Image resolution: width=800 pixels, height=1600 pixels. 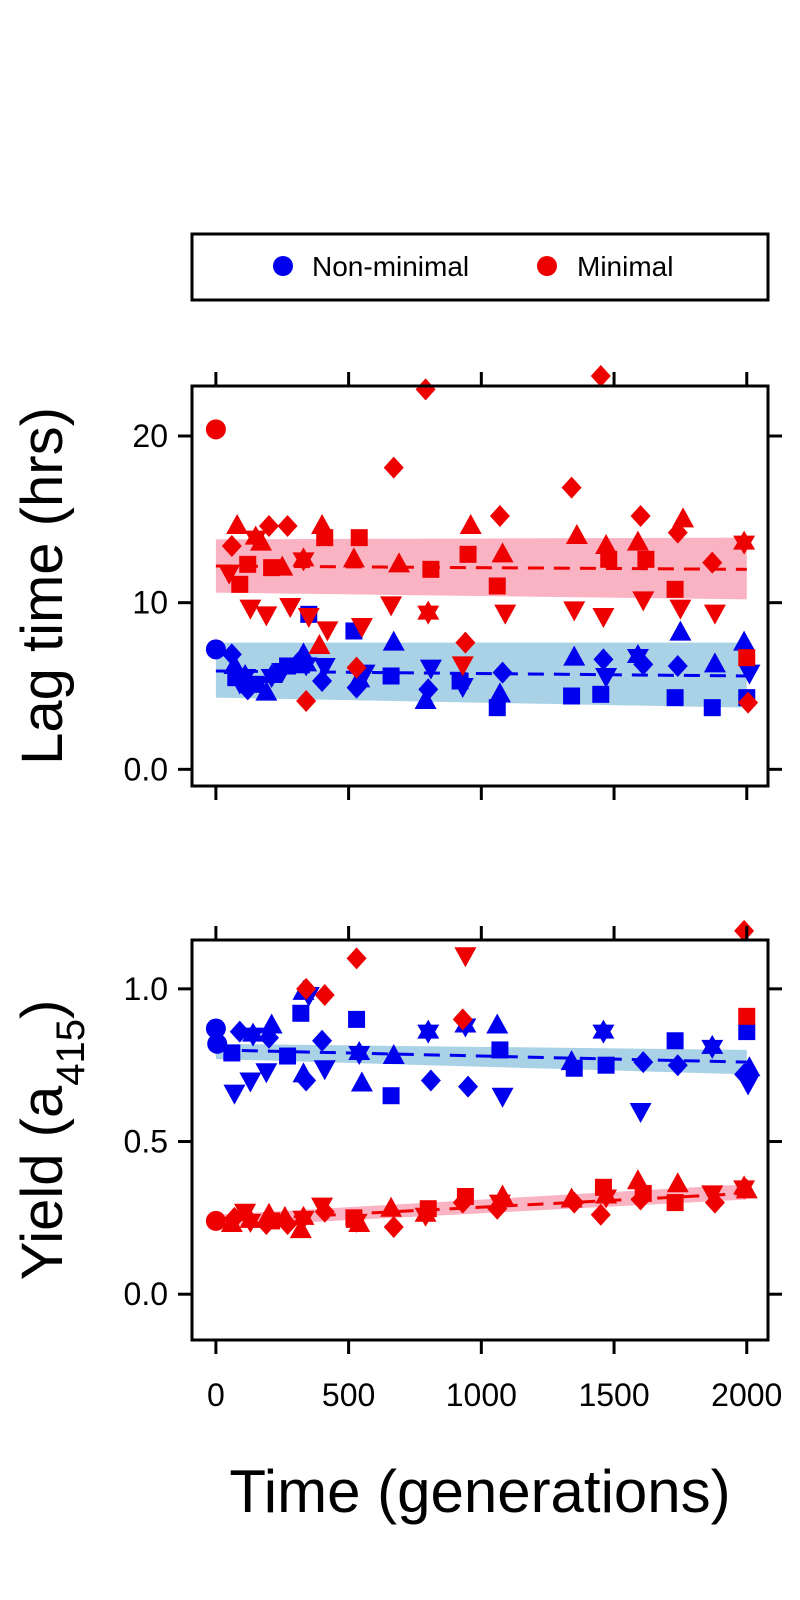 What do you see at coordinates (483, 1079) in the screenshot?
I see `yield-data-points` at bounding box center [483, 1079].